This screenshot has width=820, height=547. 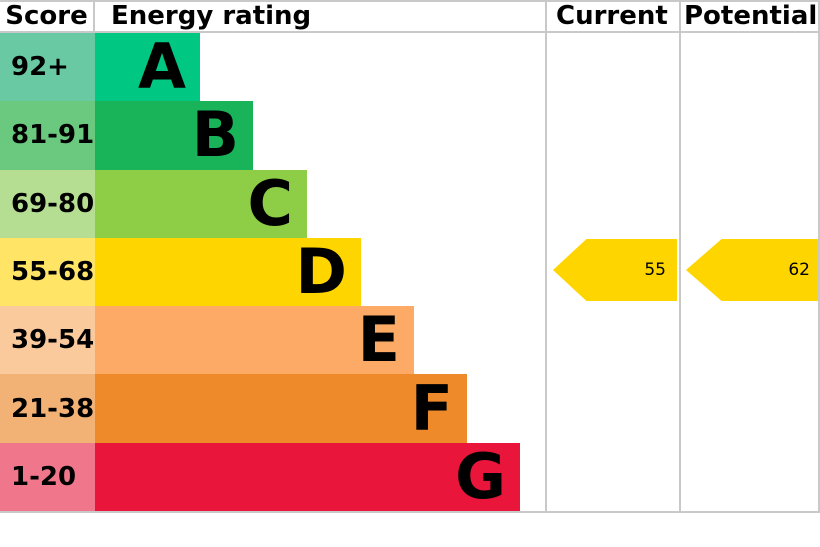 What do you see at coordinates (272, 67) in the screenshot?
I see `band-row-a: 92+ A` at bounding box center [272, 67].